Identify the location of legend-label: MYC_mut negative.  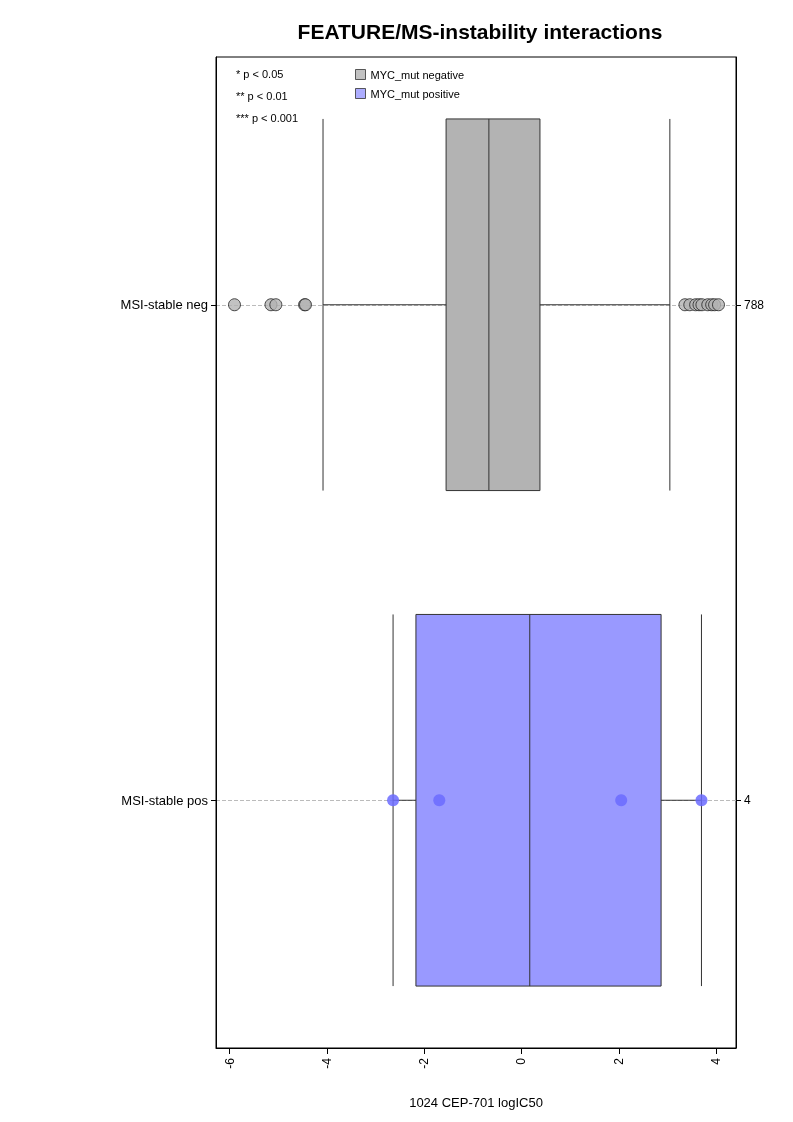
(417, 74).